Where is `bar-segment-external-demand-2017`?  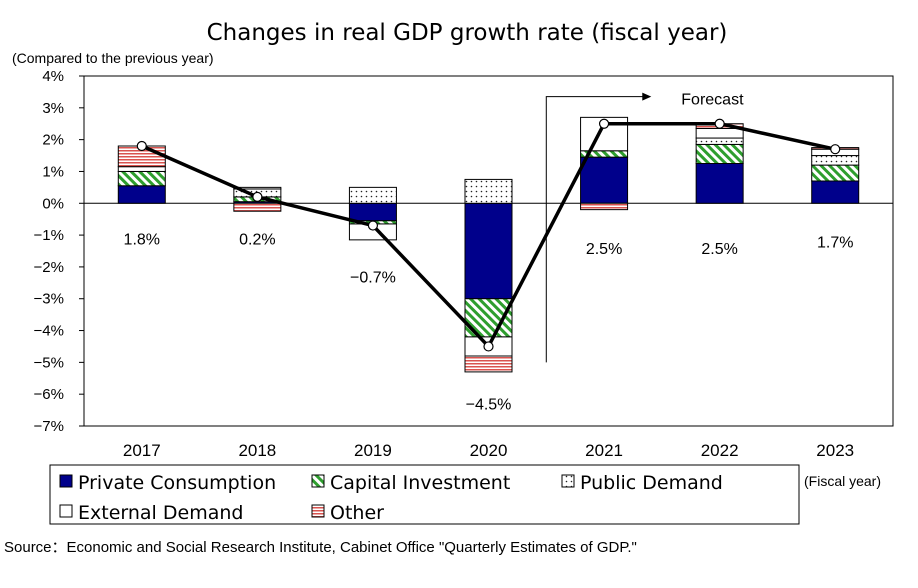
bar-segment-external-demand-2017 is located at coordinates (141, 169).